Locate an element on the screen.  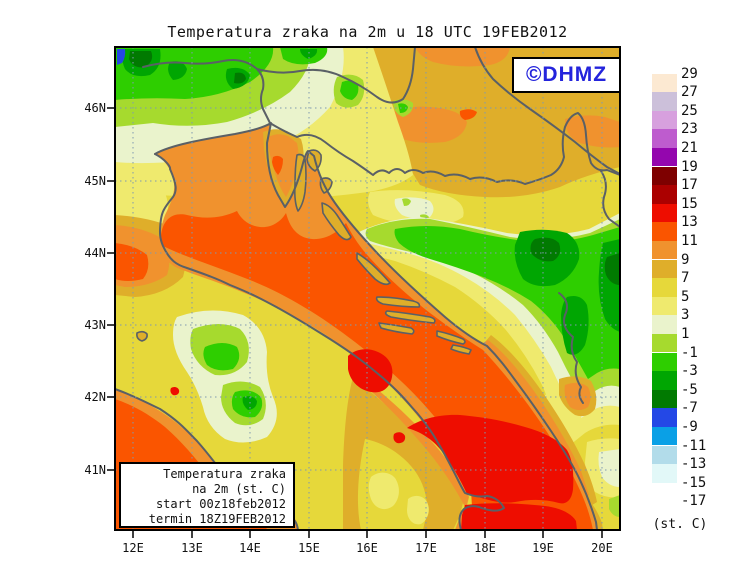
colorbar-label-25: 25 is located at coordinates (689, 110).